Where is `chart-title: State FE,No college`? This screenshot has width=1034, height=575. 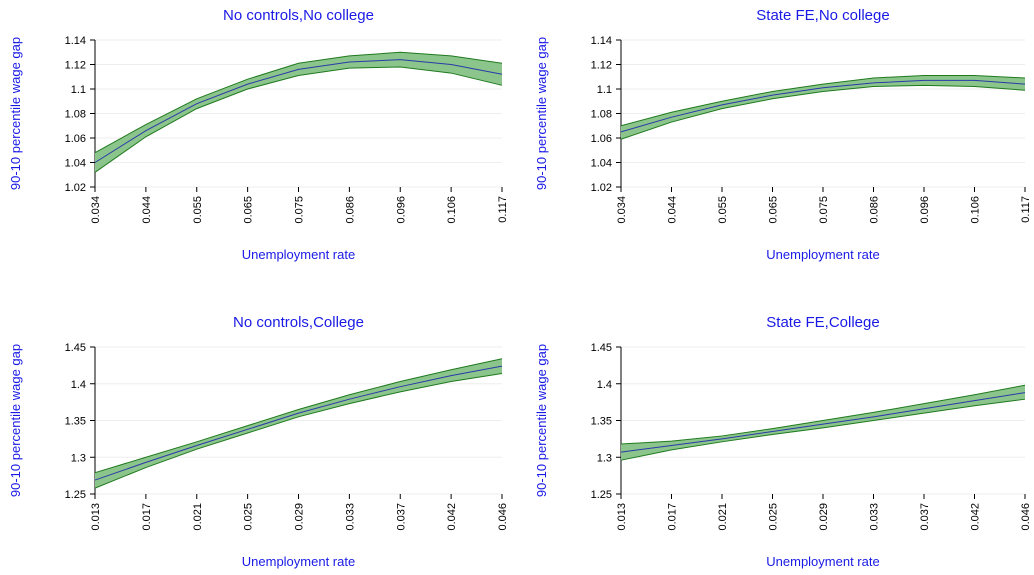 chart-title: State FE,No college is located at coordinates (822, 15).